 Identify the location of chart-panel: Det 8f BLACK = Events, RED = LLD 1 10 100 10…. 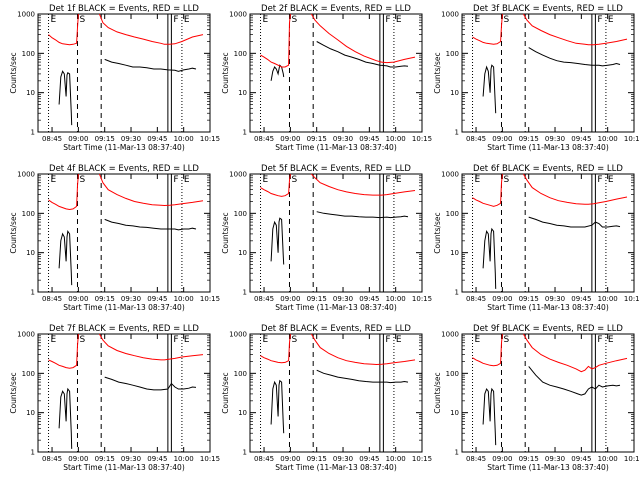
(326, 398).